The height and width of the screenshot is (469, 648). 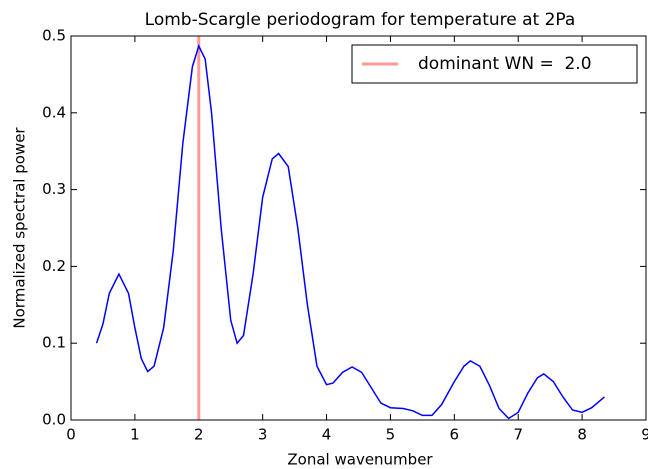 What do you see at coordinates (644, 435) in the screenshot?
I see `x-tick-label: 9` at bounding box center [644, 435].